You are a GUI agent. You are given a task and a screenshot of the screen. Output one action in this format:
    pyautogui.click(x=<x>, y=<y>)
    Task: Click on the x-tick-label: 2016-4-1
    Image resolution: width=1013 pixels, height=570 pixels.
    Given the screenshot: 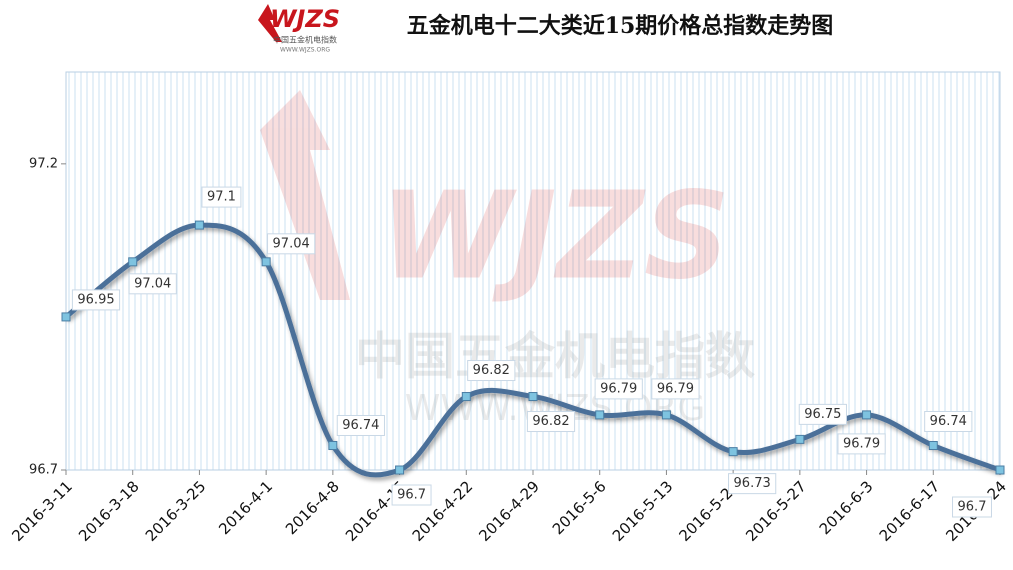 What is the action you would take?
    pyautogui.click(x=245, y=507)
    